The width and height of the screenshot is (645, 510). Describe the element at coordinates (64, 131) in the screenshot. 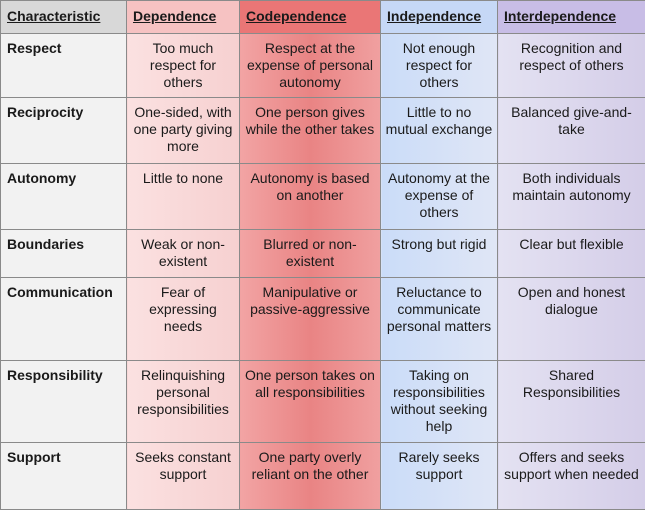

I see `row-label: Reciprocity` at that location.